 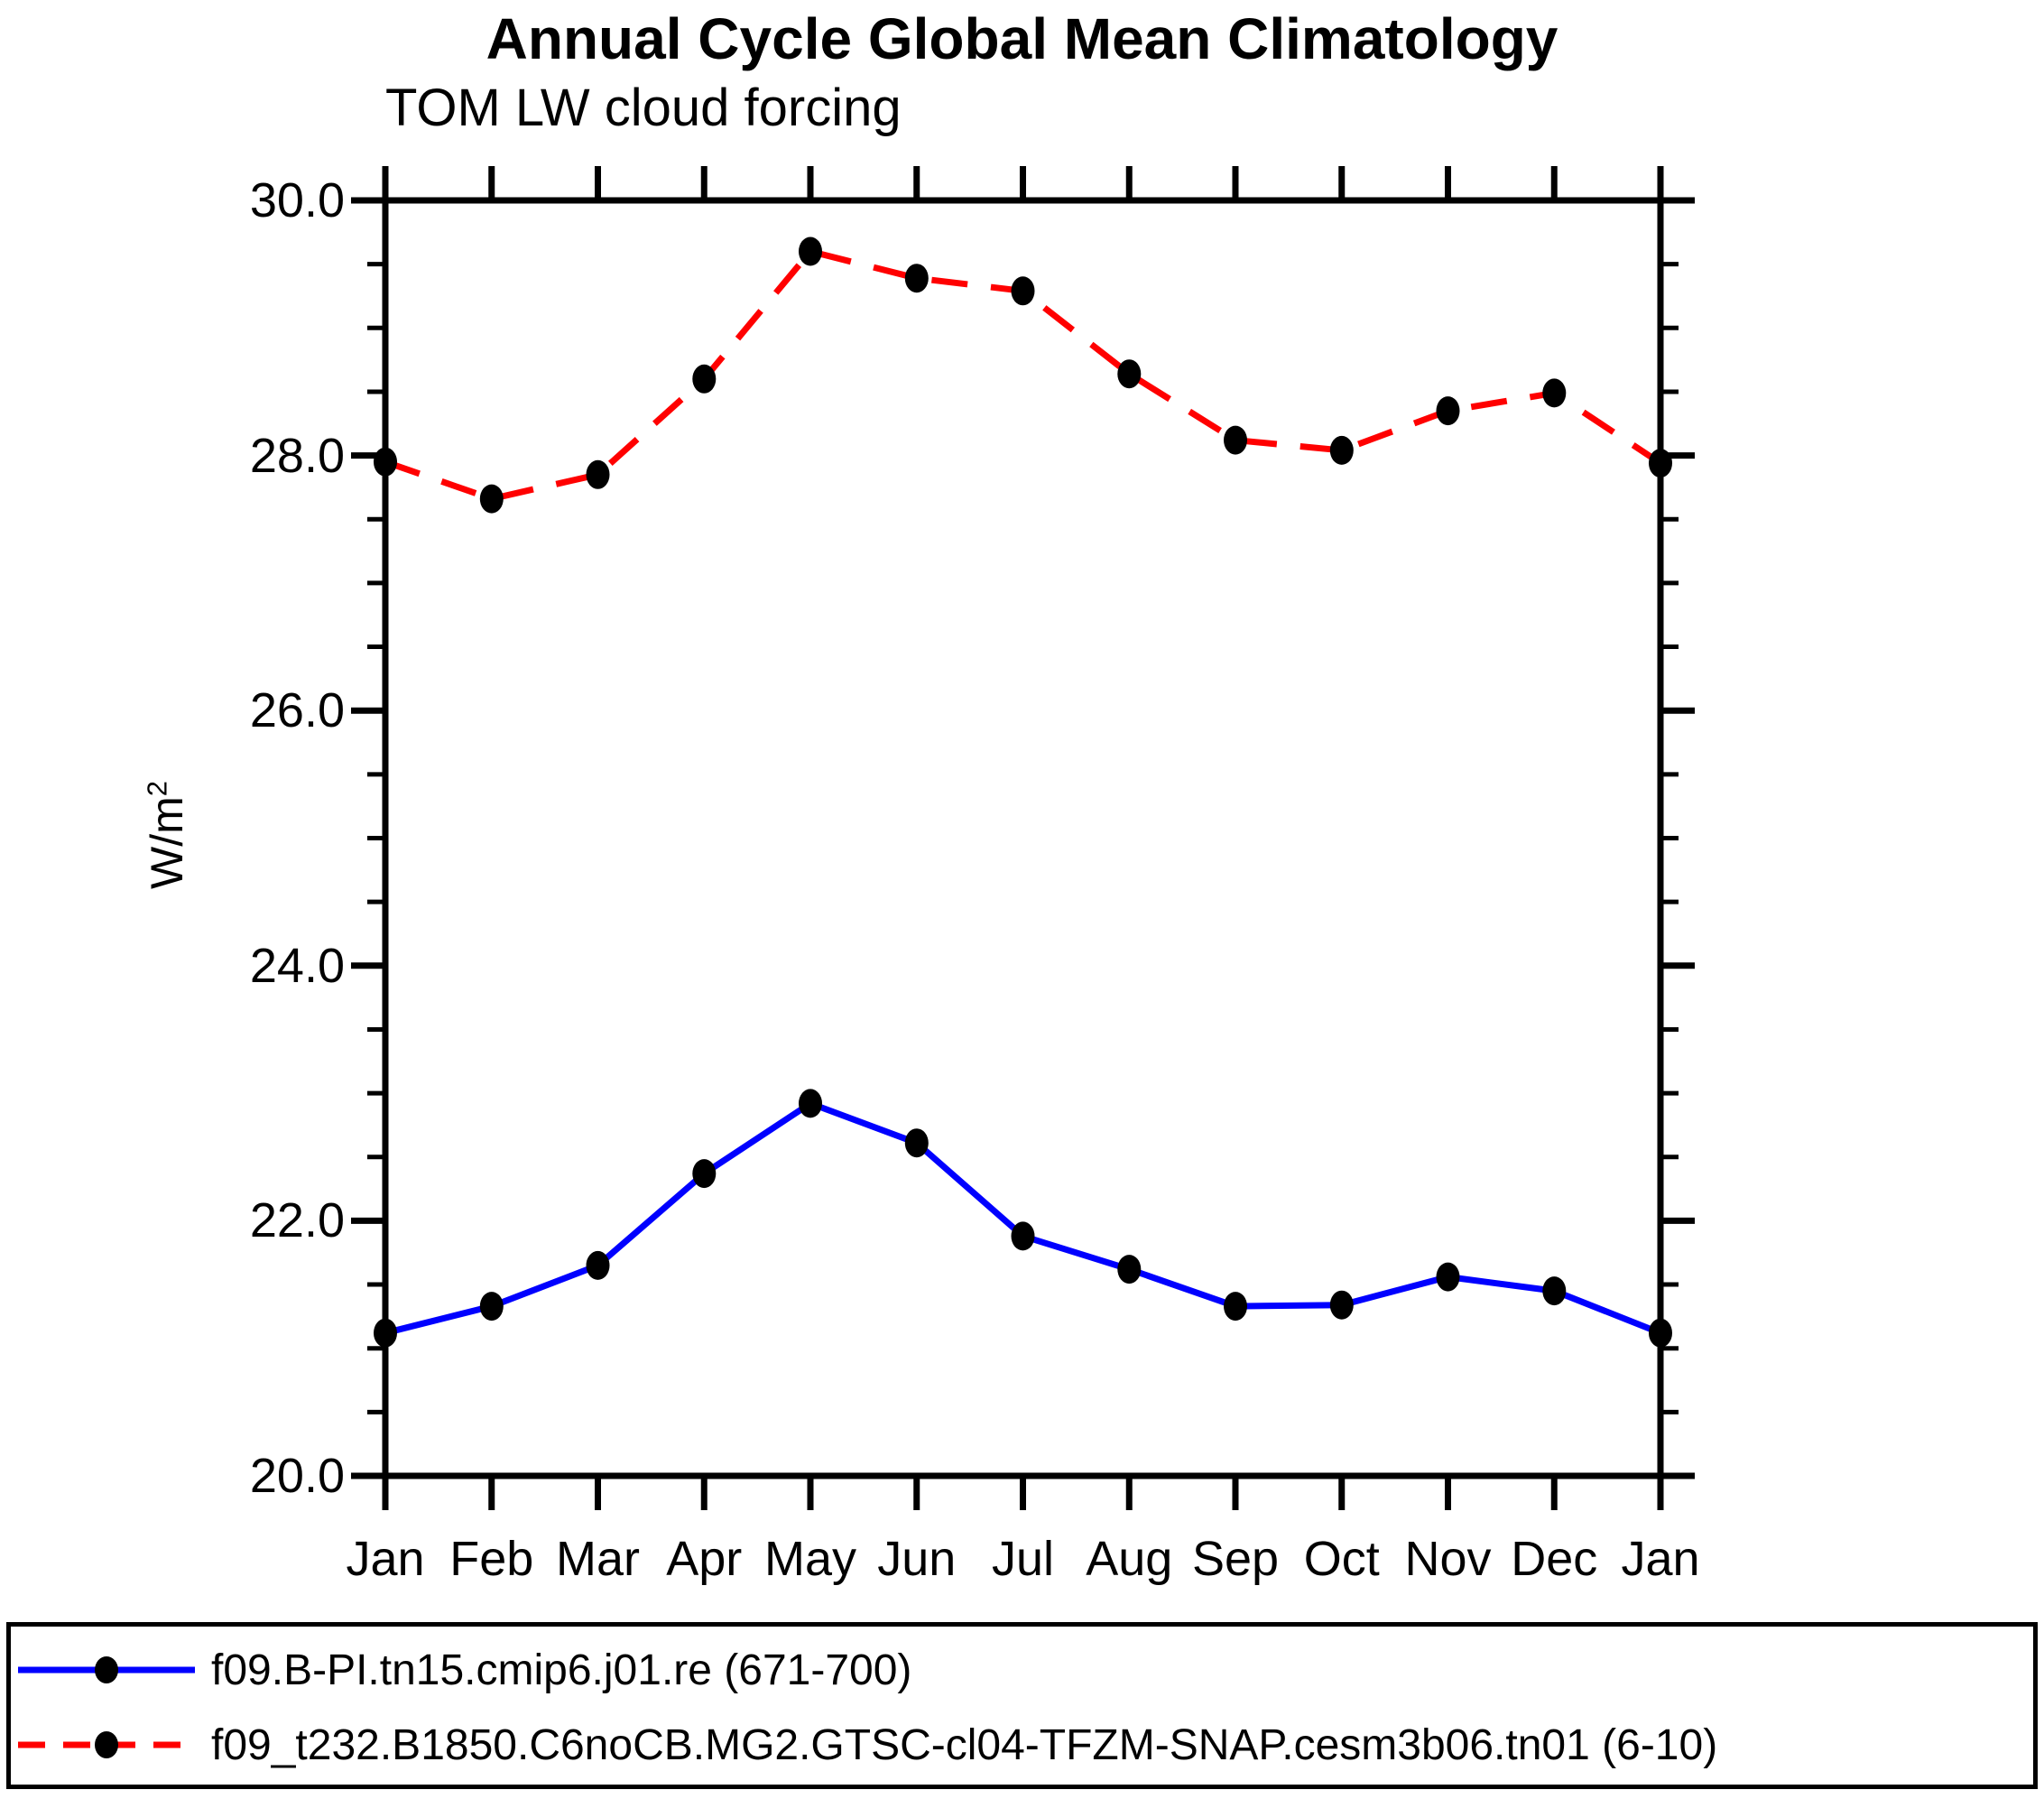 I want to click on x-tick-label: Sep, so click(x=1235, y=1559).